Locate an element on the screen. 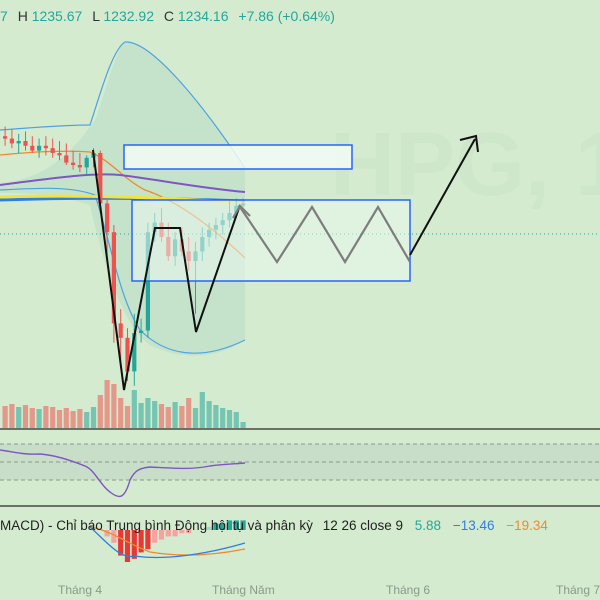 The image size is (600, 600). oscillator-band is located at coordinates (300, 462).